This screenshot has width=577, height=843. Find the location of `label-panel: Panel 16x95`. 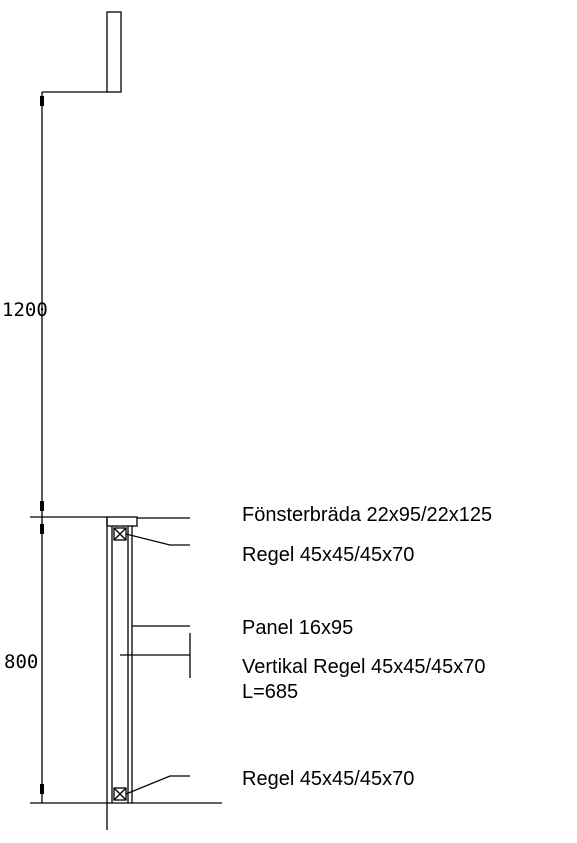

label-panel: Panel 16x95 is located at coordinates (297, 628).